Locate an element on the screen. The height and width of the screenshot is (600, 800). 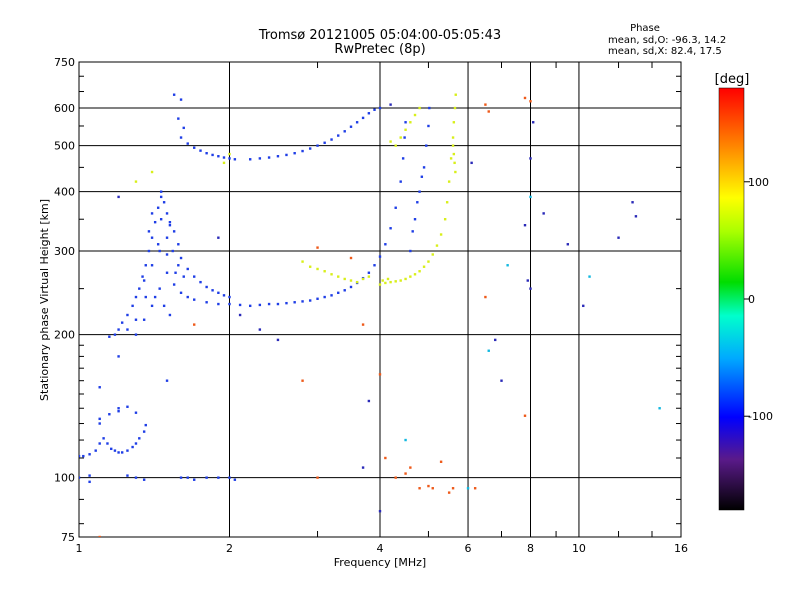
y-tick-label: 75 is located at coordinates (68, 537).